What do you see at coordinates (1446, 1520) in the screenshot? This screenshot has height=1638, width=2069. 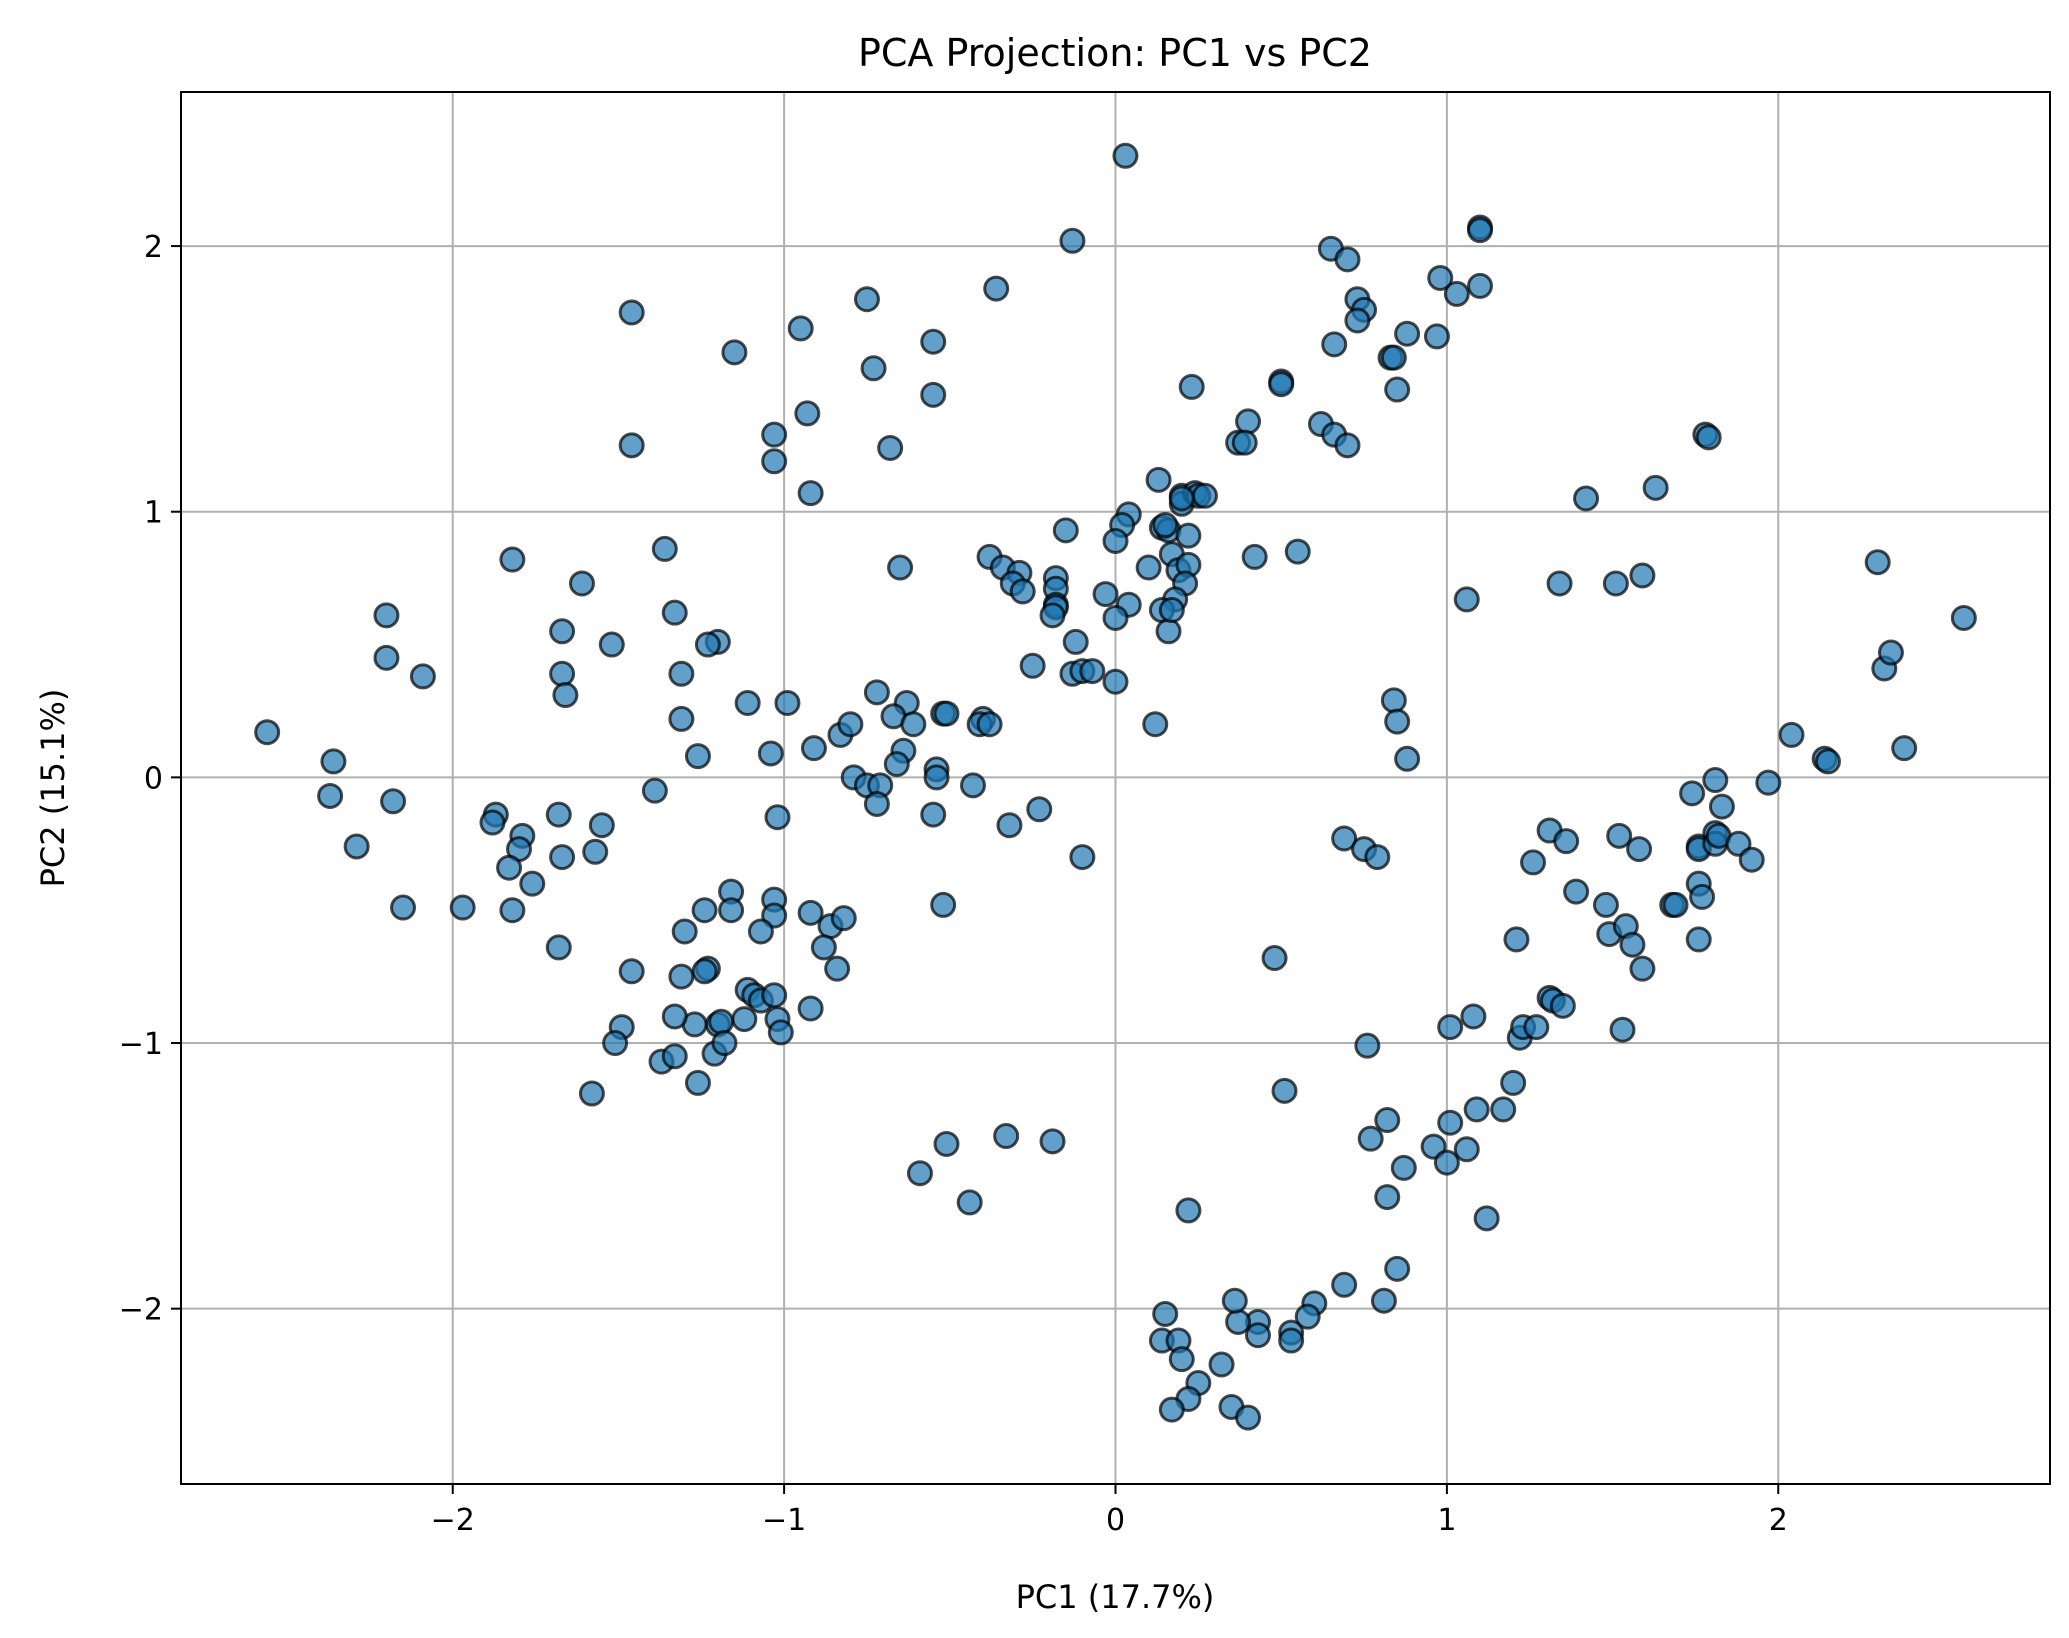 I see `x-tick-label: 1` at bounding box center [1446, 1520].